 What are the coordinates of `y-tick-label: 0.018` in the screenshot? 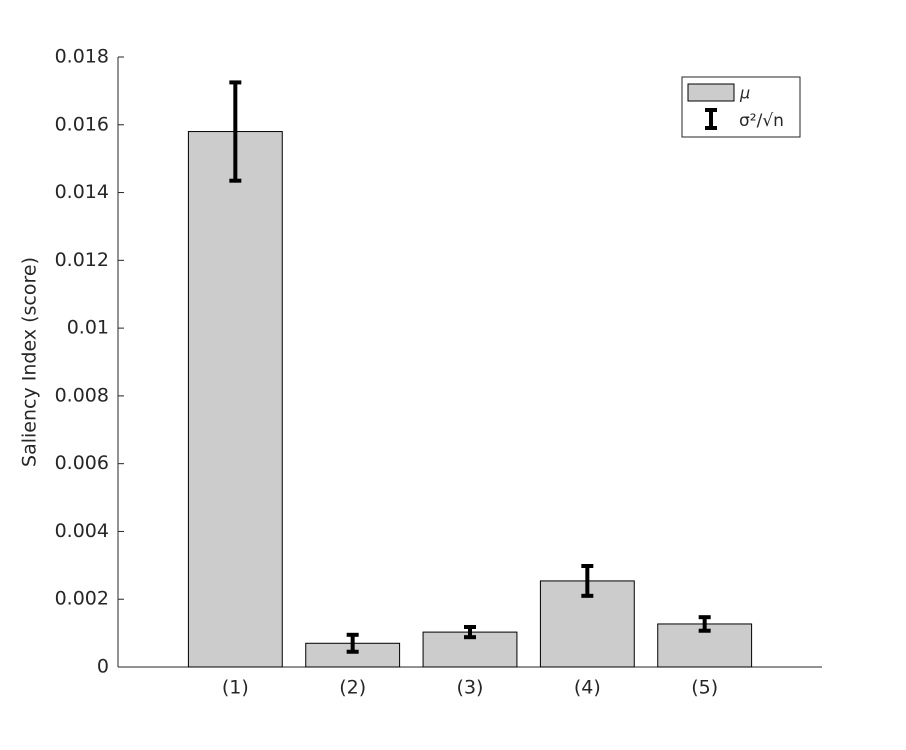 It's located at (82, 57).